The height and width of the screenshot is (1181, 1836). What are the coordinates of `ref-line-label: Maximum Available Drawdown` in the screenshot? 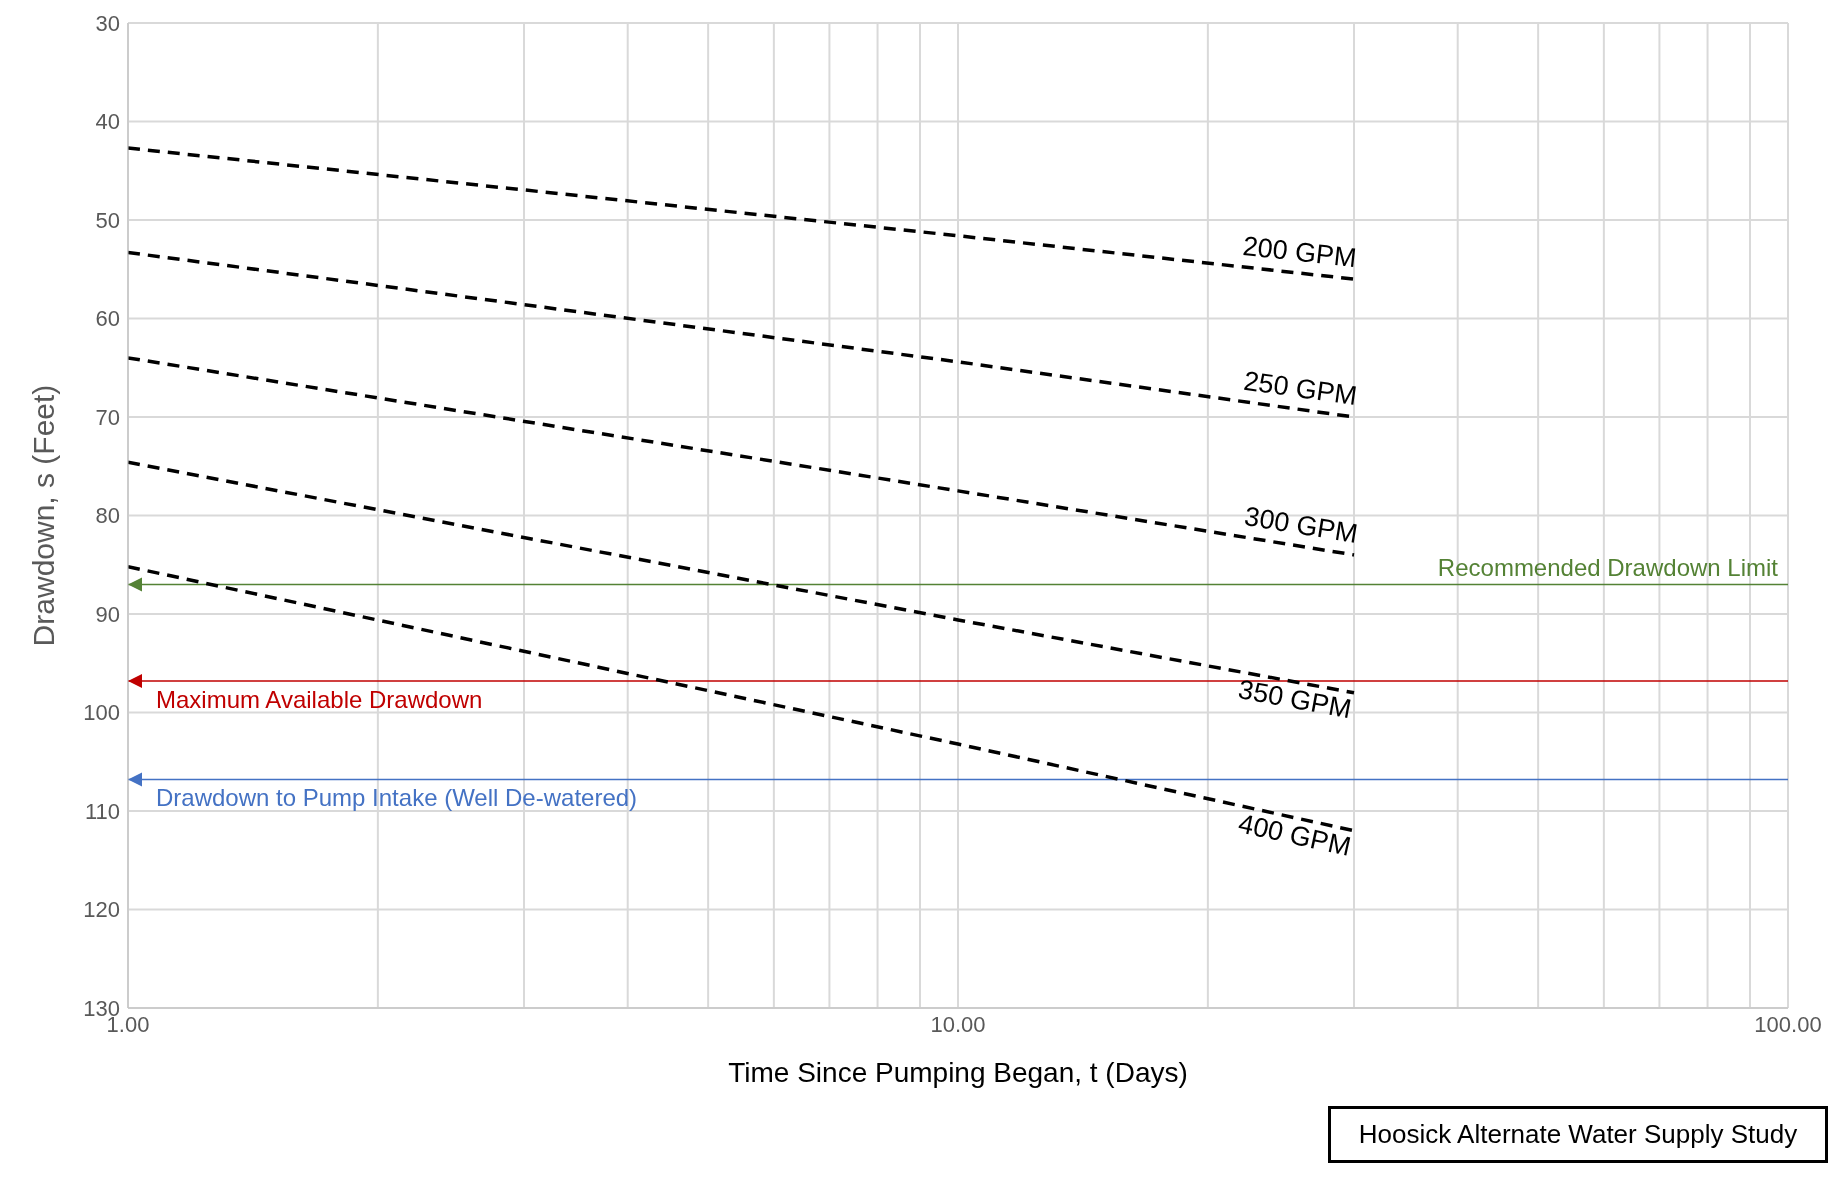 It's located at (319, 699).